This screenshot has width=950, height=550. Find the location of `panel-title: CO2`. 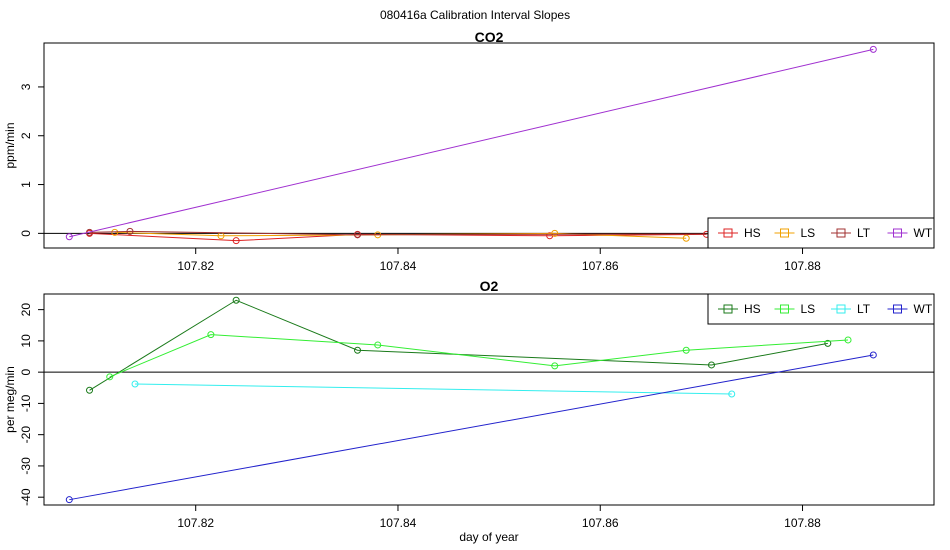

panel-title: CO2 is located at coordinates (489, 37).